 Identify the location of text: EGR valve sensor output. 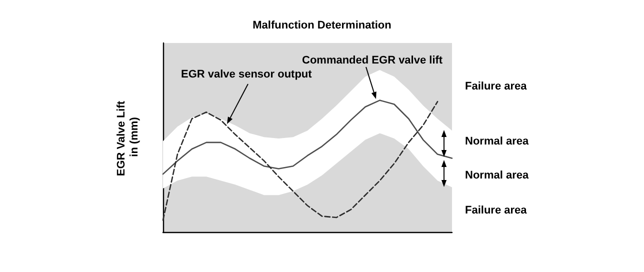
(246, 74).